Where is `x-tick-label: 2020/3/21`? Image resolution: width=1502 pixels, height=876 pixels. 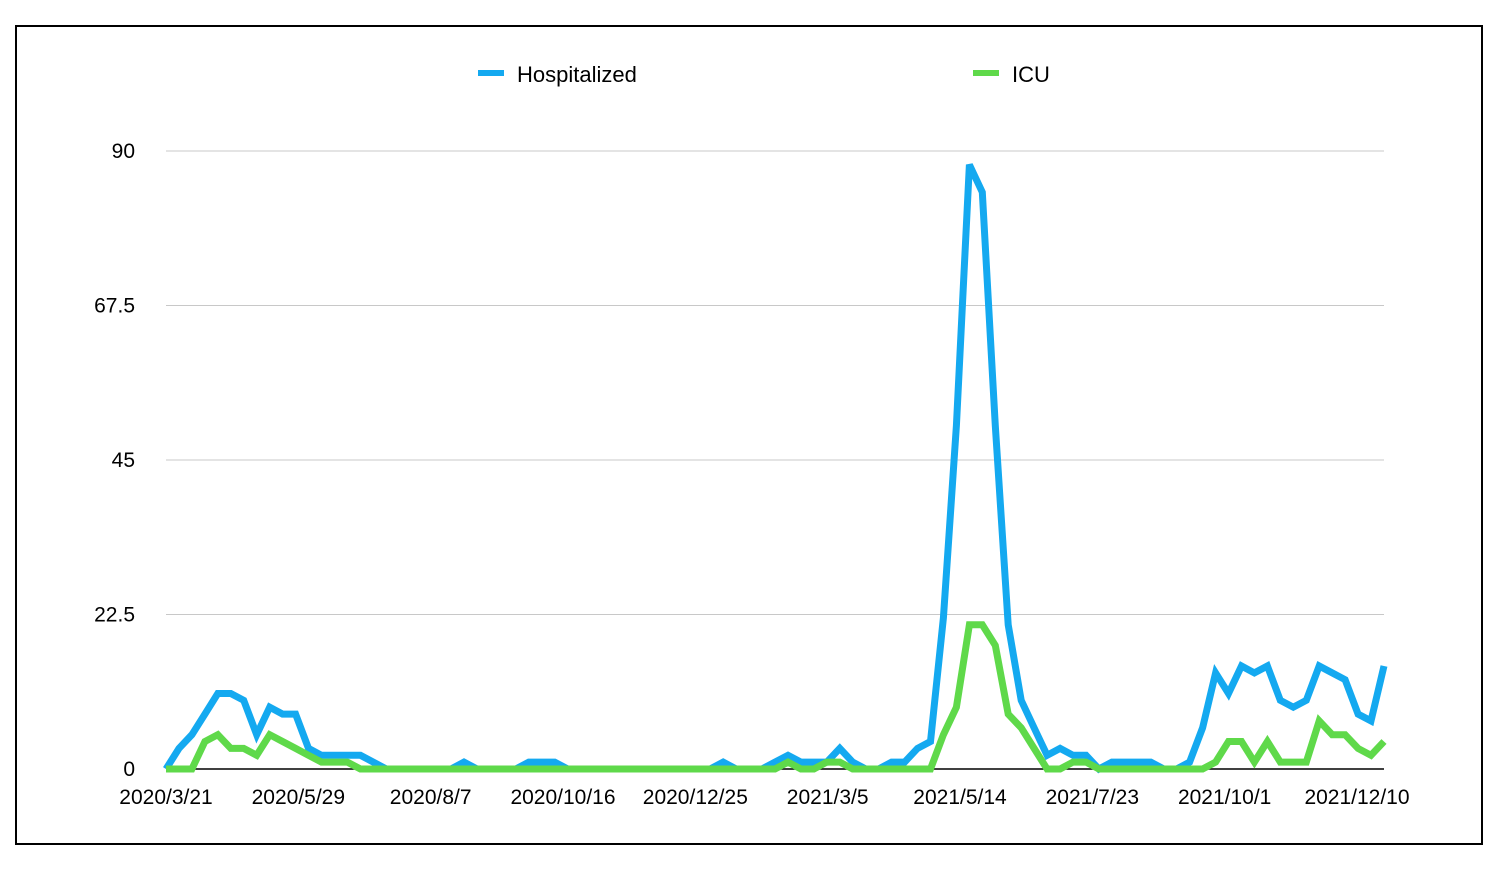 x-tick-label: 2020/3/21 is located at coordinates (165, 797).